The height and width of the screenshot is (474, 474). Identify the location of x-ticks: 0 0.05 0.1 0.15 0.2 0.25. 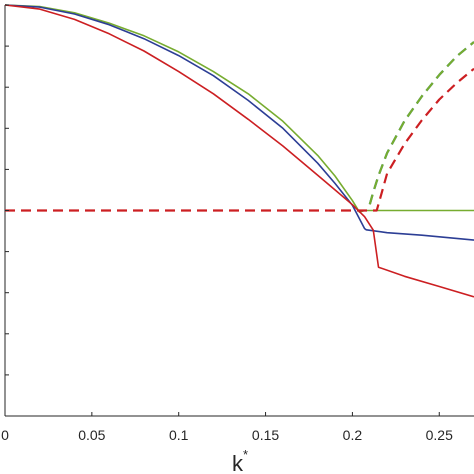
(227, 427).